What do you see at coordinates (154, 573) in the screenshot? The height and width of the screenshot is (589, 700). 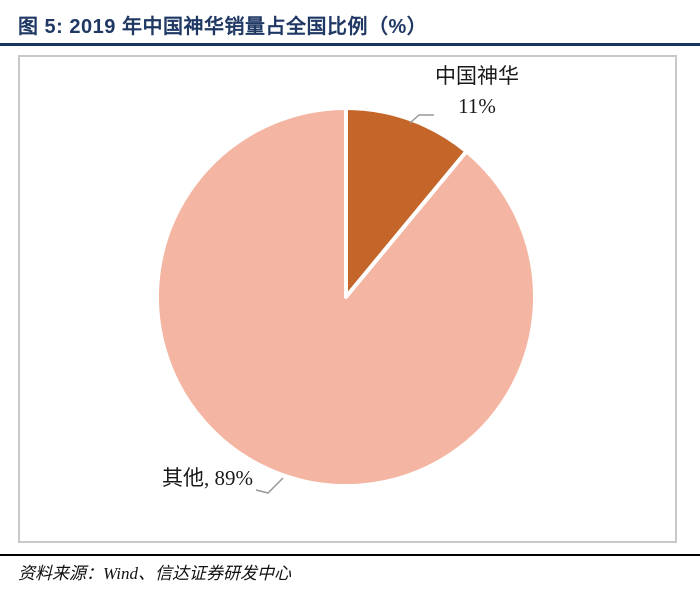 I see `source-attribution: 资料来源：Wind、信达证券研发中心` at bounding box center [154, 573].